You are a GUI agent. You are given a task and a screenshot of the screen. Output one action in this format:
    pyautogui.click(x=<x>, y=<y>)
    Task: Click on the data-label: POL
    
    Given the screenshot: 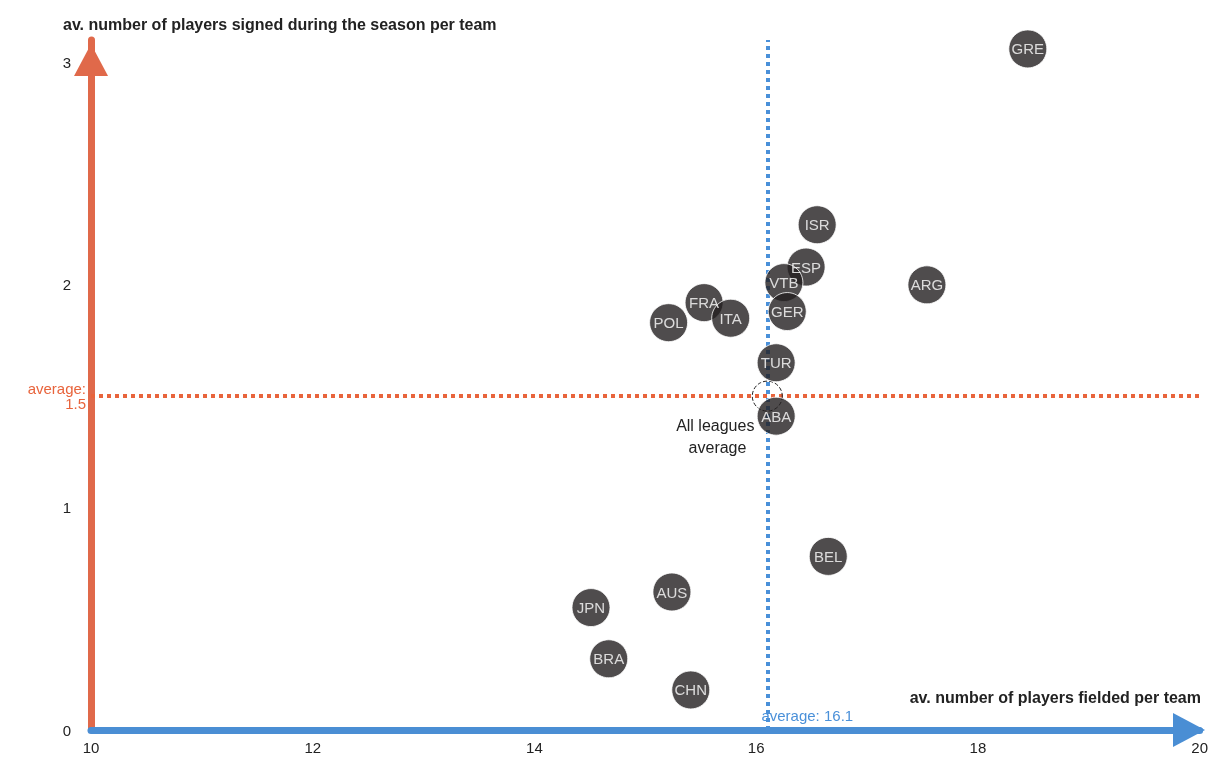 What is the action you would take?
    pyautogui.click(x=668, y=323)
    